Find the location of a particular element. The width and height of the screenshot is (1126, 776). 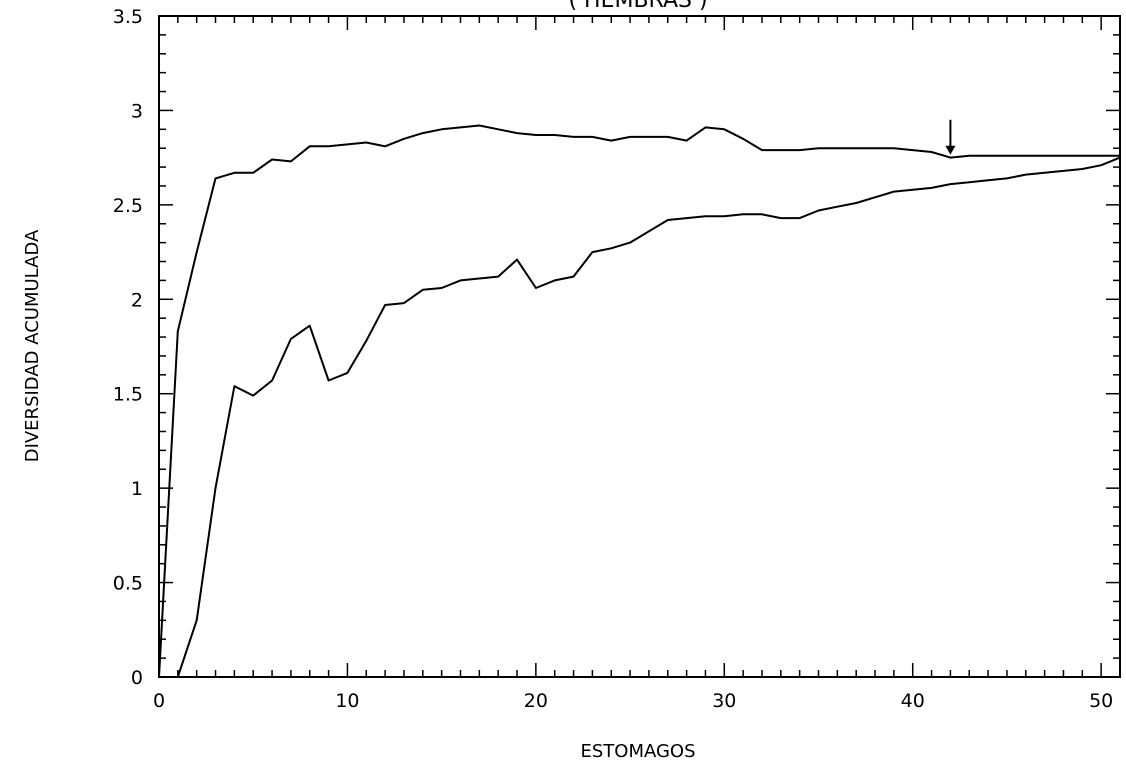

x-axis-tick-labels: 0 10 20 30 40 50 is located at coordinates (633, 701).